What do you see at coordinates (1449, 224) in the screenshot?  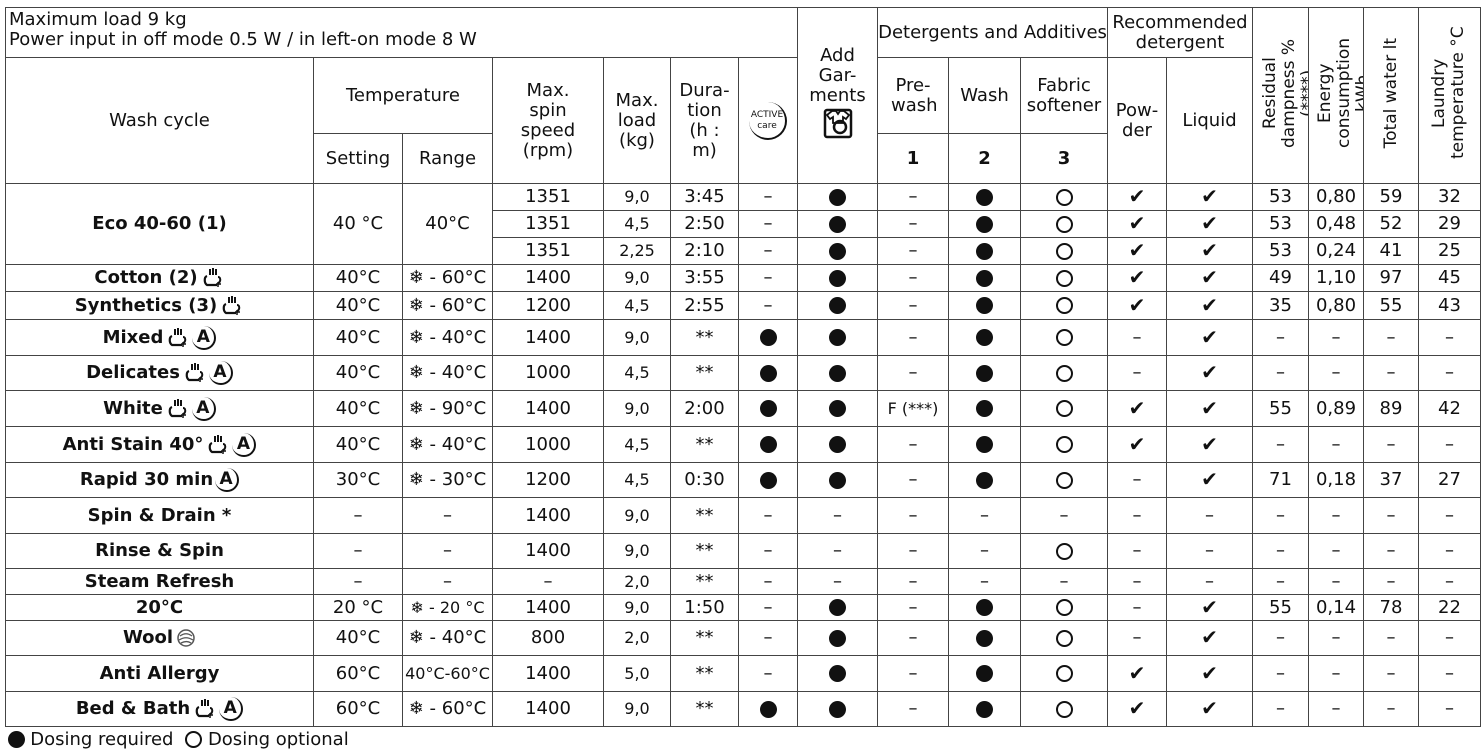 I see `laundry-temp-cell: 29` at bounding box center [1449, 224].